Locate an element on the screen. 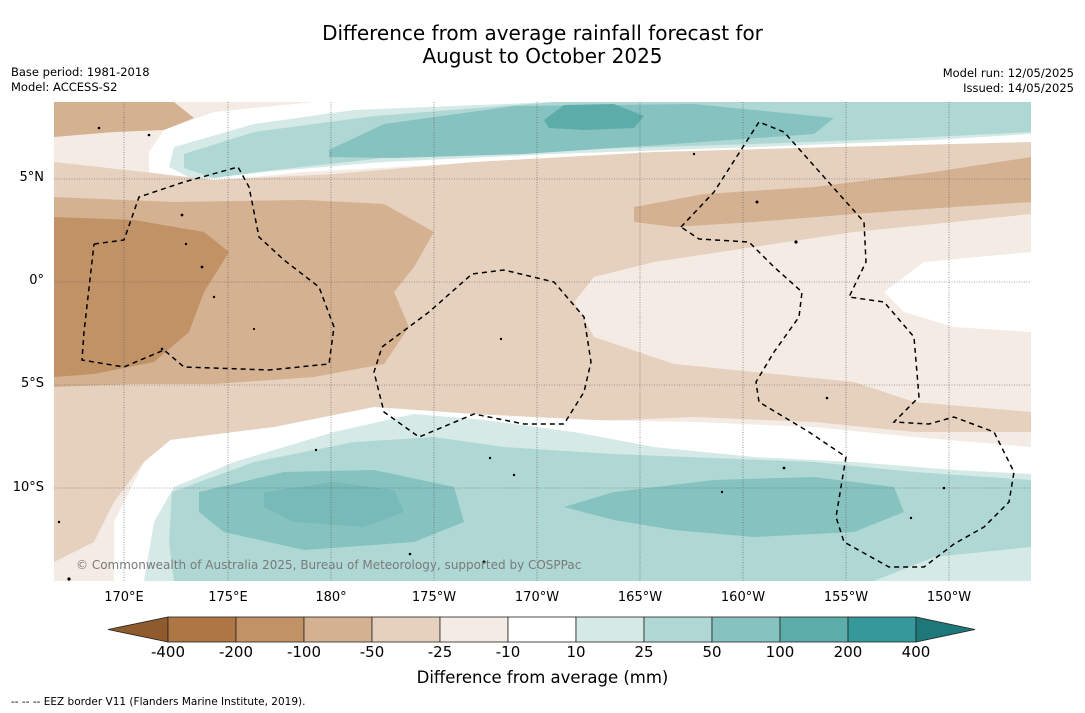 Image resolution: width=1085 pixels, height=713 pixels. lat-label-10s: 10°S is located at coordinates (28, 487).